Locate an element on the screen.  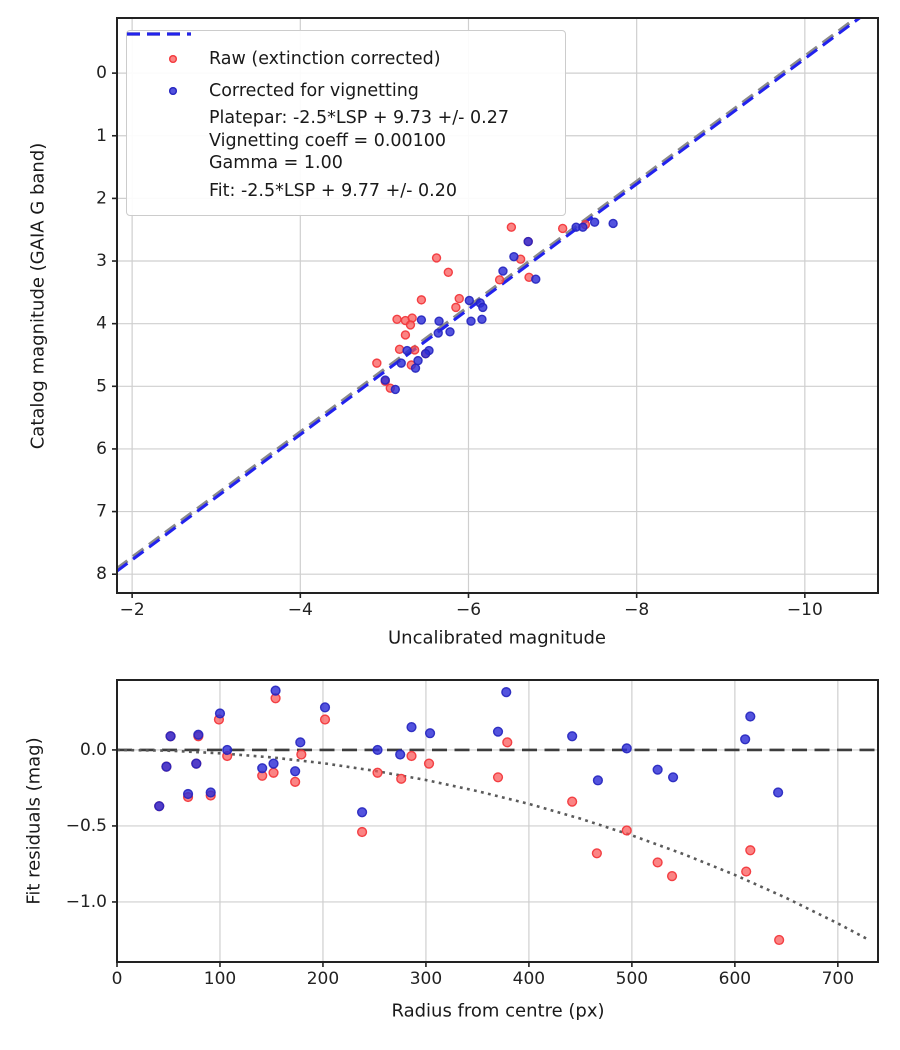
svg-text: −6 is located at coordinates (468, 610).